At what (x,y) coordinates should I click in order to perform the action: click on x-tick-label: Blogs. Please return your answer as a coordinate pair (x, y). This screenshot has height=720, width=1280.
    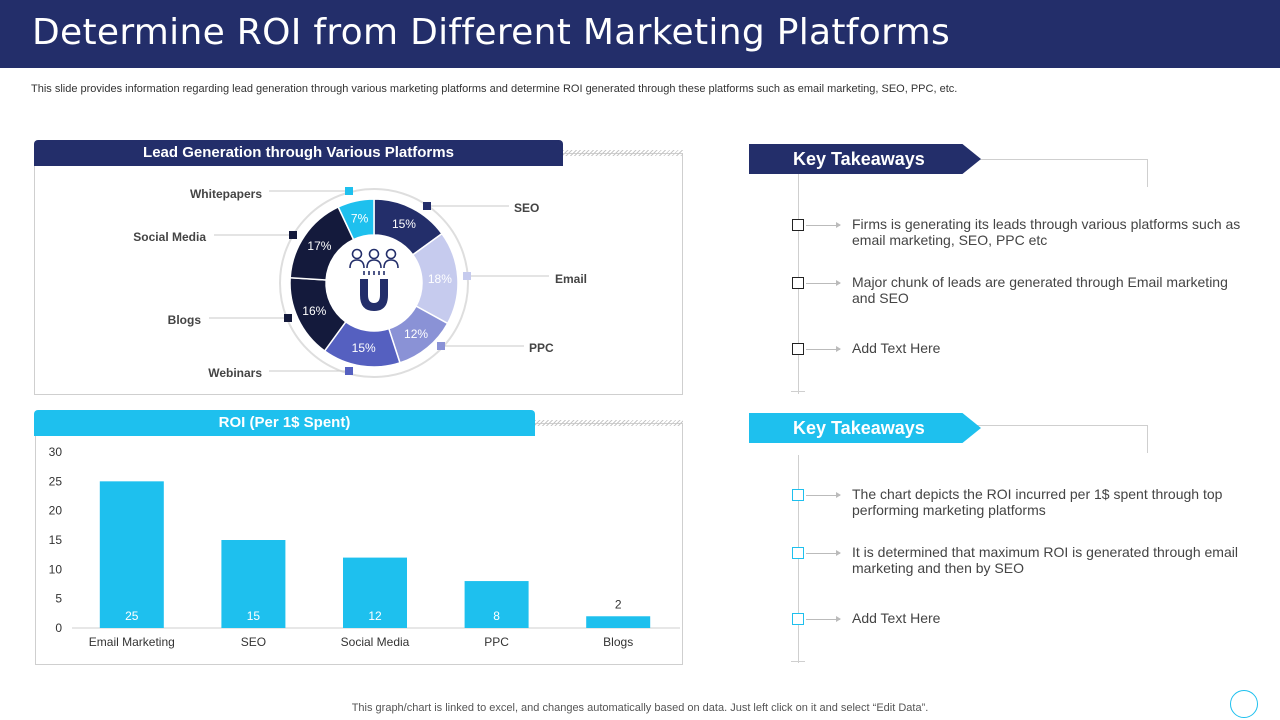
    Looking at the image, I should click on (618, 642).